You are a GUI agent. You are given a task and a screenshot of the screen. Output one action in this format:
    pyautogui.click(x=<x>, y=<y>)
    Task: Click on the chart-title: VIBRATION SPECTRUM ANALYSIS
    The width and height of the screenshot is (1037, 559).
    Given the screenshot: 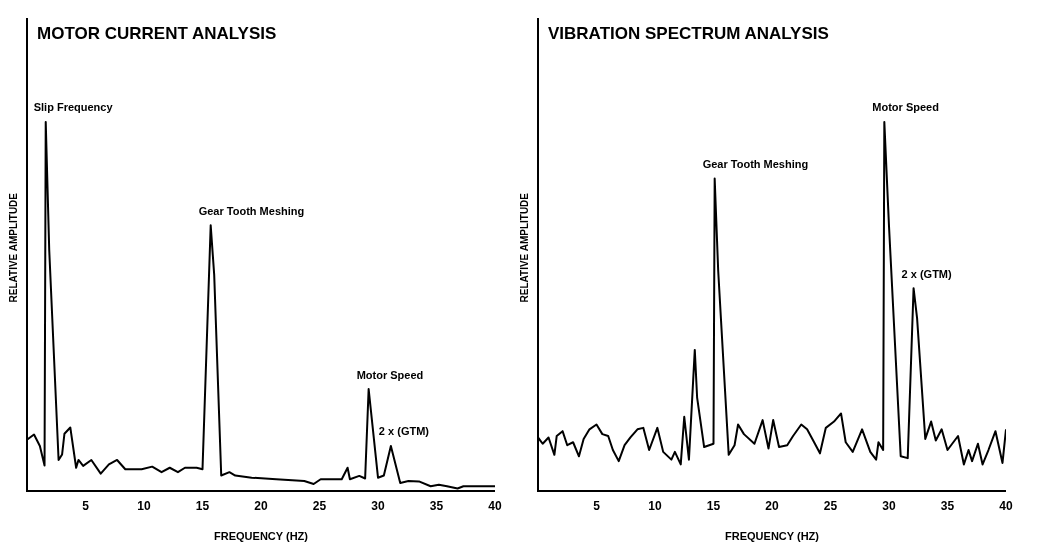 What is the action you would take?
    pyautogui.click(x=688, y=34)
    